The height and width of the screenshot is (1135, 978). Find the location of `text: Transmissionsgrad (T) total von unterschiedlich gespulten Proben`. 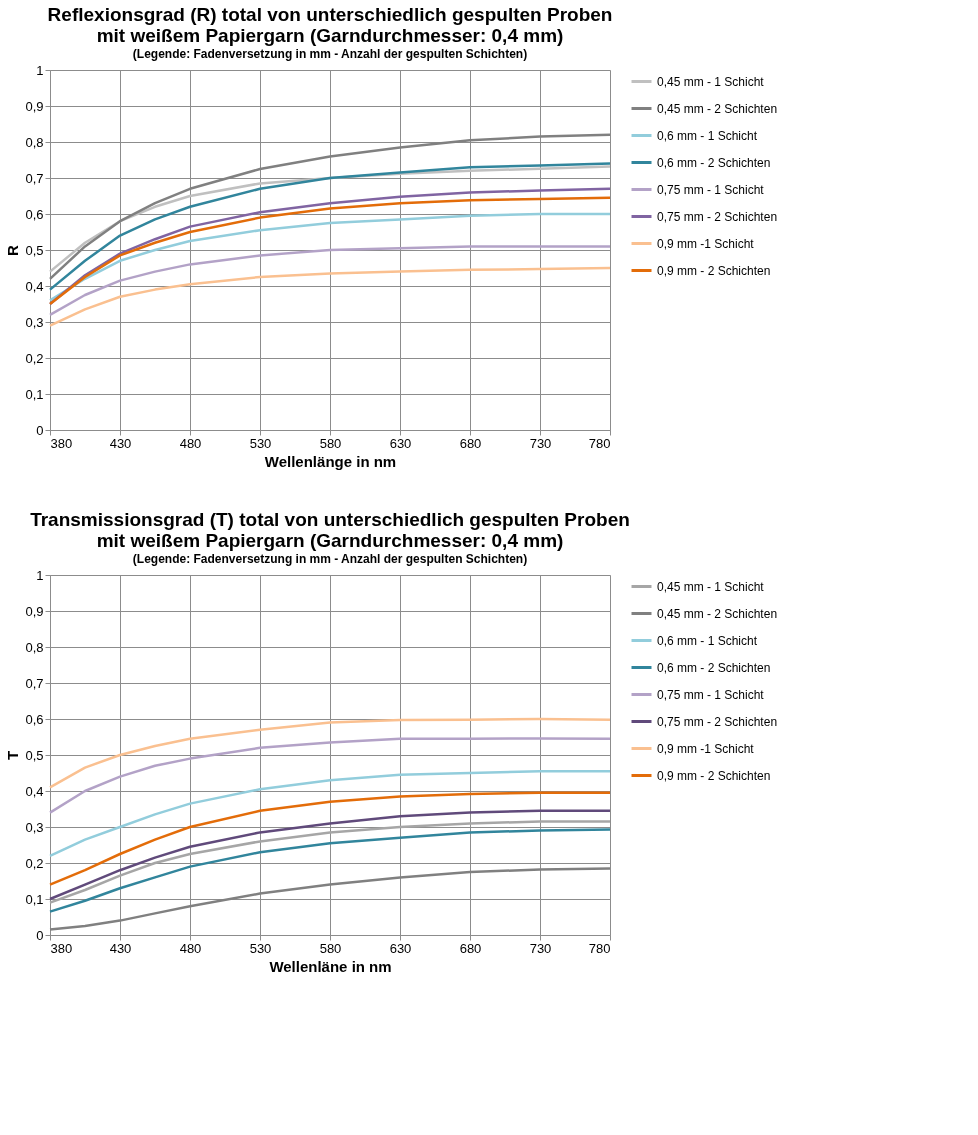

text: Transmissionsgrad (T) total von unterschiedlich gespulten Proben is located at coordinates (330, 519).